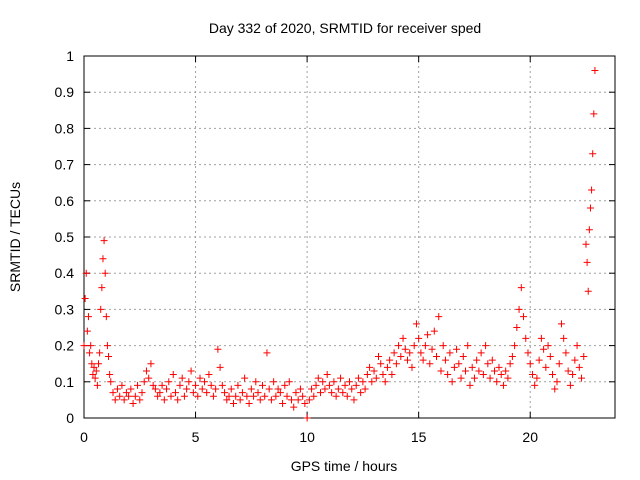 The image size is (640, 480). I want to click on x-tick-label: 0, so click(84, 437).